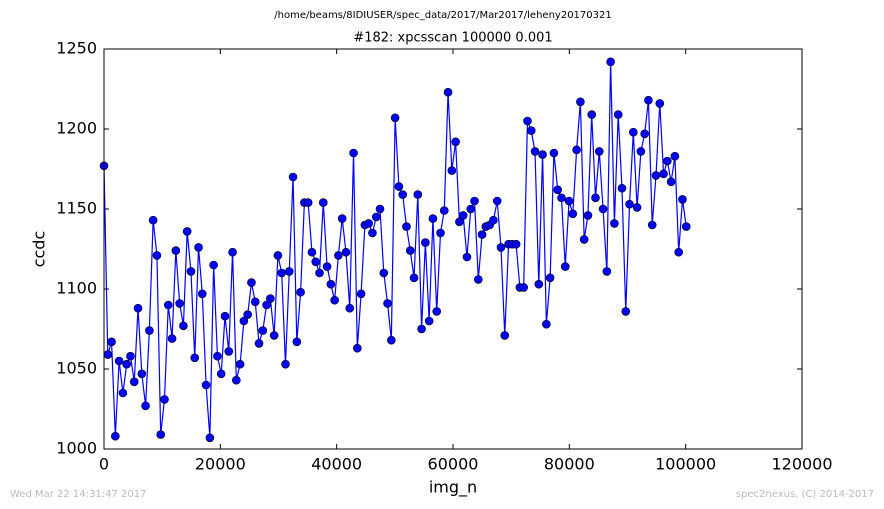  Describe the element at coordinates (805, 494) in the screenshot. I see `footer-right: spec2nexus, (C) 2014-2017` at that location.